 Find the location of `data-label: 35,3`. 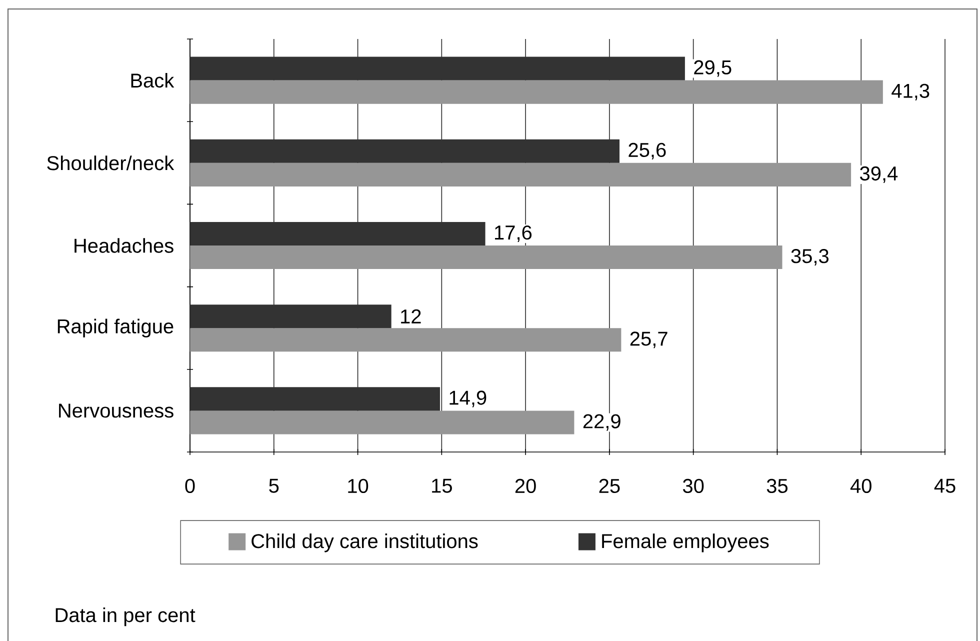

data-label: 35,3 is located at coordinates (809, 257).